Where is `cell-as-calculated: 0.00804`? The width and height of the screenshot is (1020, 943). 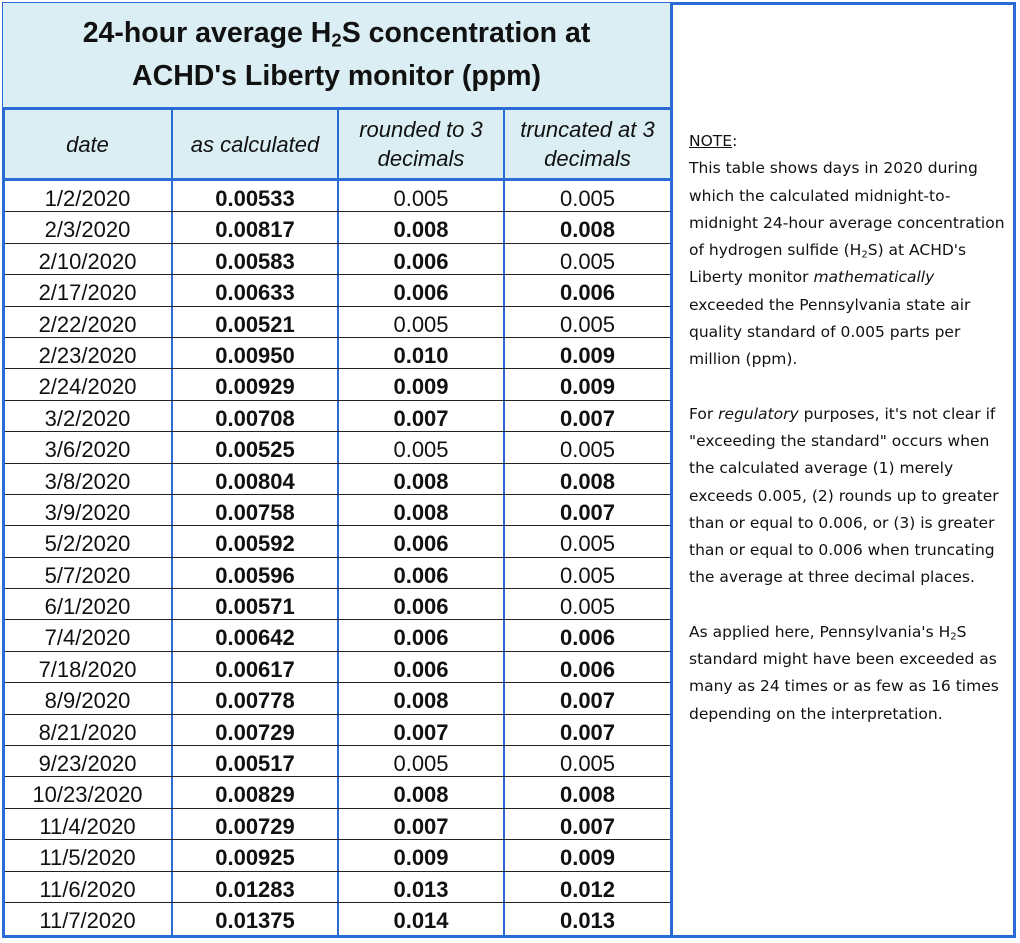
cell-as-calculated: 0.00804 is located at coordinates (255, 481).